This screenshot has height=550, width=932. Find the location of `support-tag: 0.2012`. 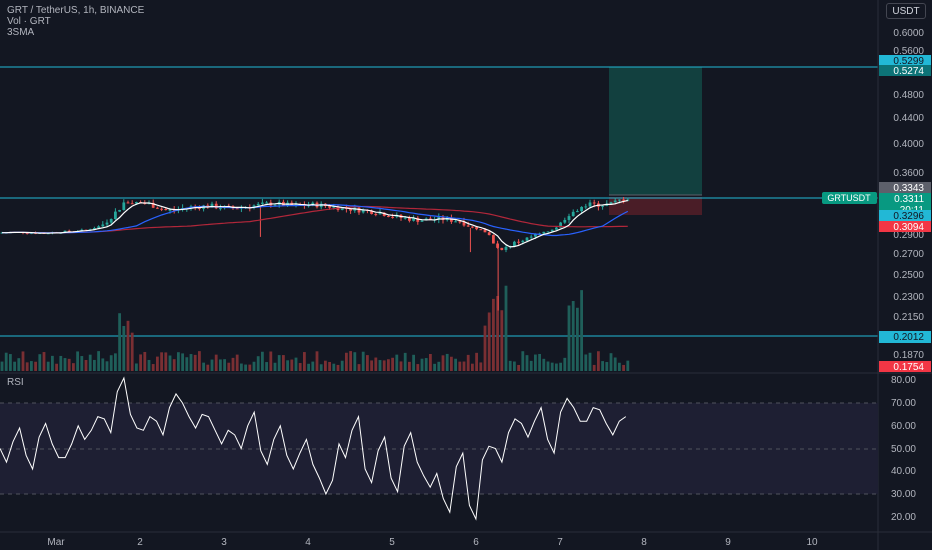

support-tag: 0.2012 is located at coordinates (908, 337).